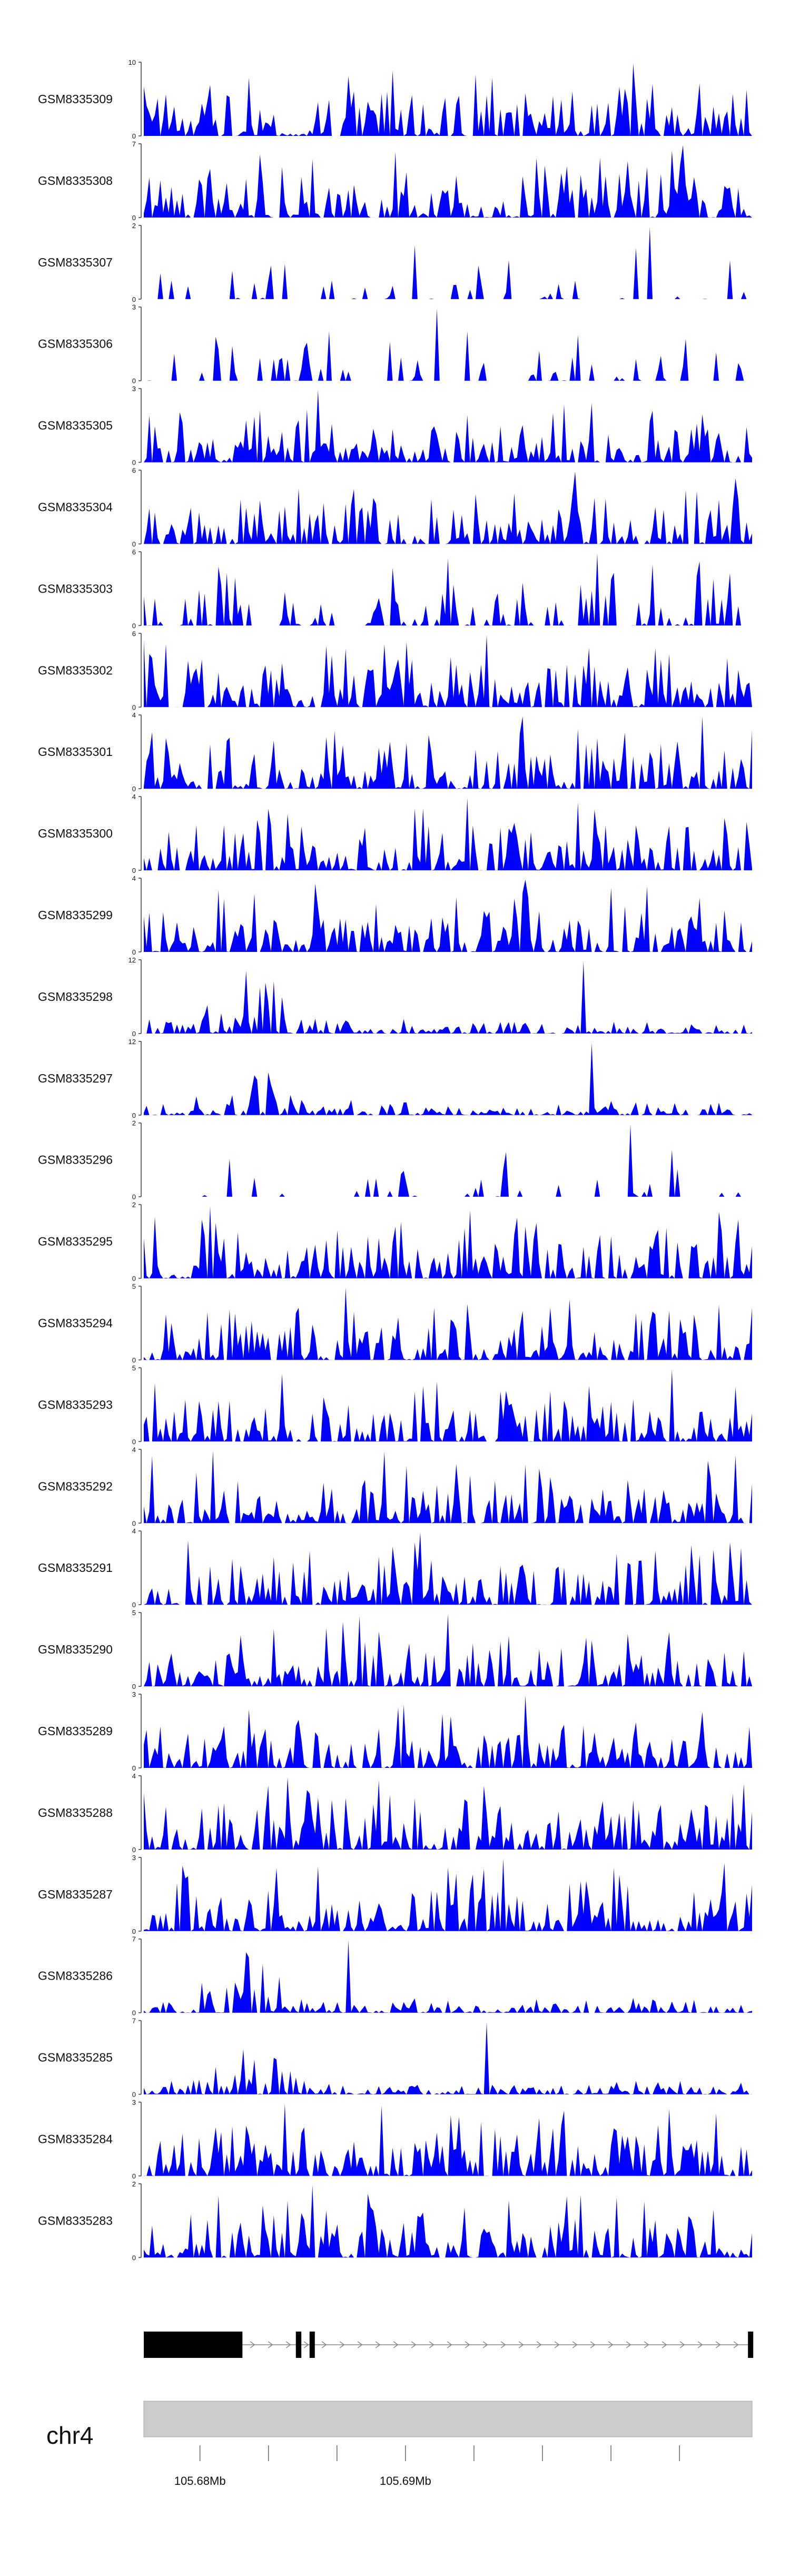 Image resolution: width=790 pixels, height=2576 pixels. Describe the element at coordinates (75, 1813) in the screenshot. I see `track-label: GSM8335288` at that location.